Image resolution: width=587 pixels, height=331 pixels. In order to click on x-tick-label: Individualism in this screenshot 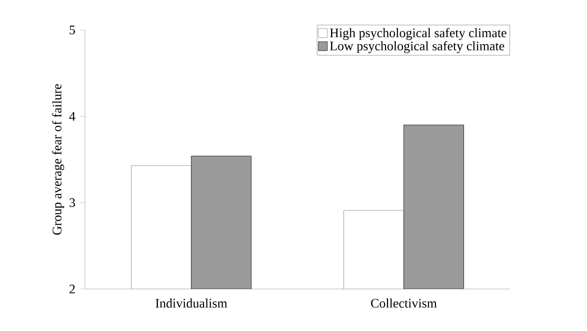, I will do `click(192, 303)`.